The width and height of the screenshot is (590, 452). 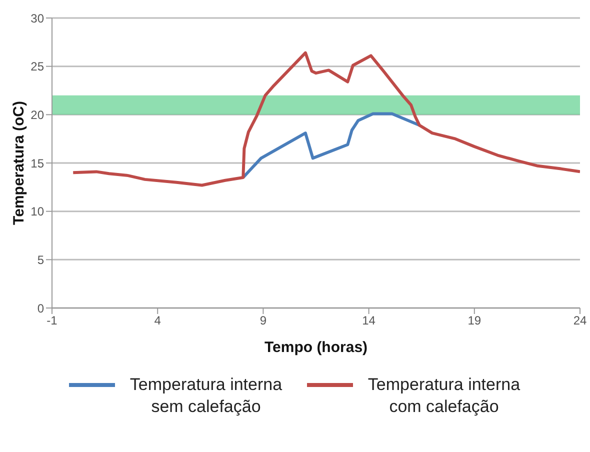 I want to click on x-tick-label: 4, so click(x=158, y=321).